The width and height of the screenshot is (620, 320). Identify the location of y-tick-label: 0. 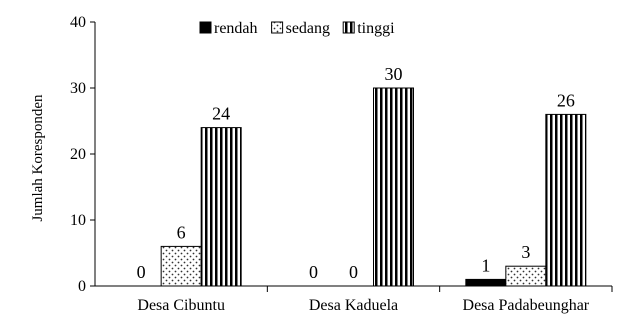
(82, 286).